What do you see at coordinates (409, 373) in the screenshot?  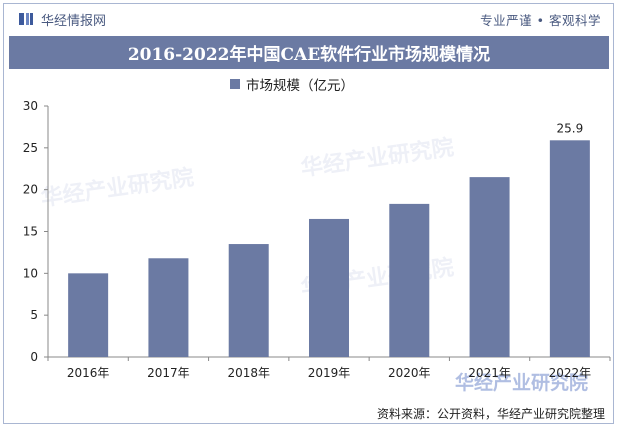 I see `x-tick-label: 2020年` at bounding box center [409, 373].